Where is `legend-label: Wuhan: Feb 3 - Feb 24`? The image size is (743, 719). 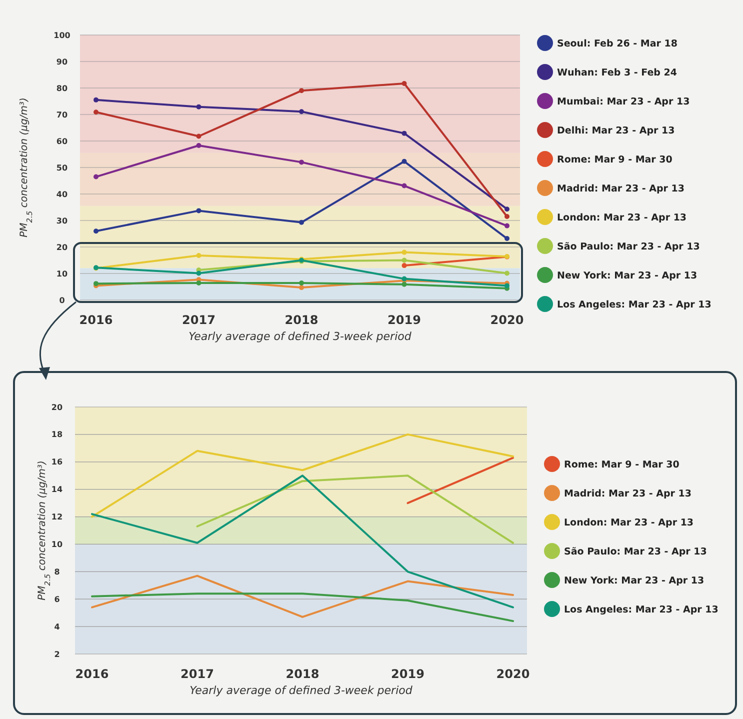 legend-label: Wuhan: Feb 3 - Feb 24 is located at coordinates (617, 72).